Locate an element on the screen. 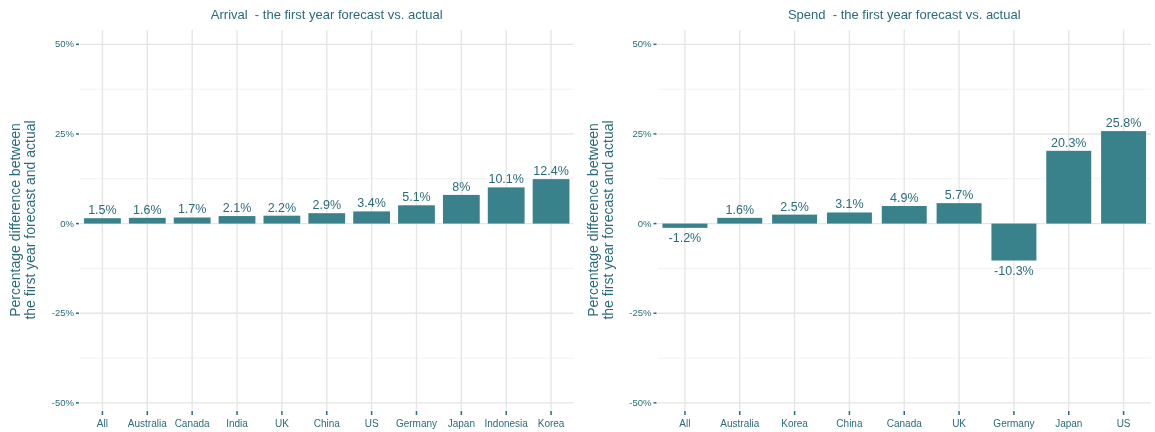 Image resolution: width=1155 pixels, height=432 pixels. data-label: 8% is located at coordinates (461, 186).